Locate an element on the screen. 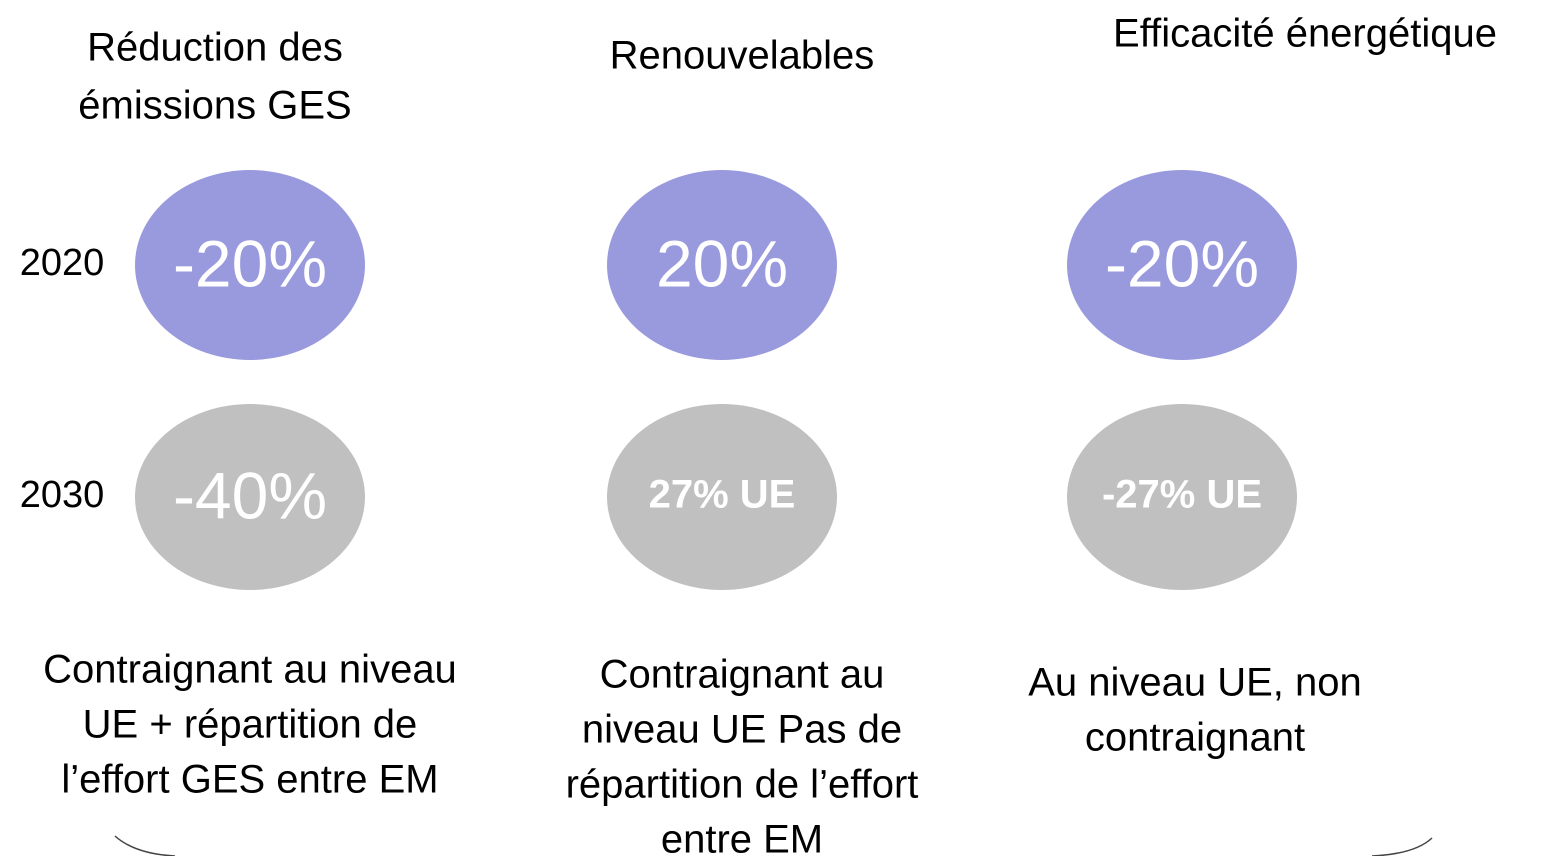 The height and width of the screenshot is (856, 1547). target-value: -40% is located at coordinates (250, 495).